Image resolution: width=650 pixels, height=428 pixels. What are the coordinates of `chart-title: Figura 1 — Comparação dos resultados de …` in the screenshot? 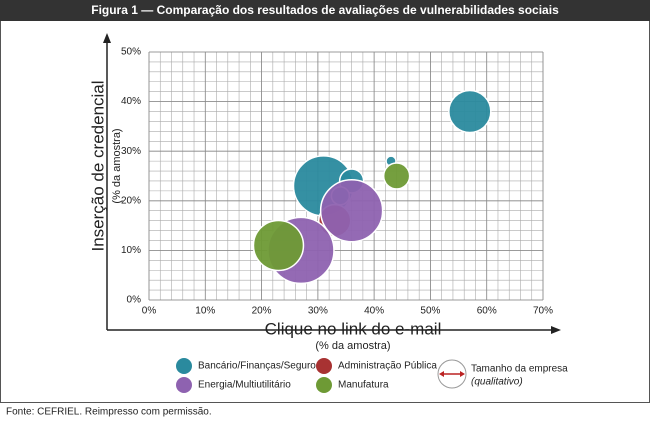 It's located at (325, 10).